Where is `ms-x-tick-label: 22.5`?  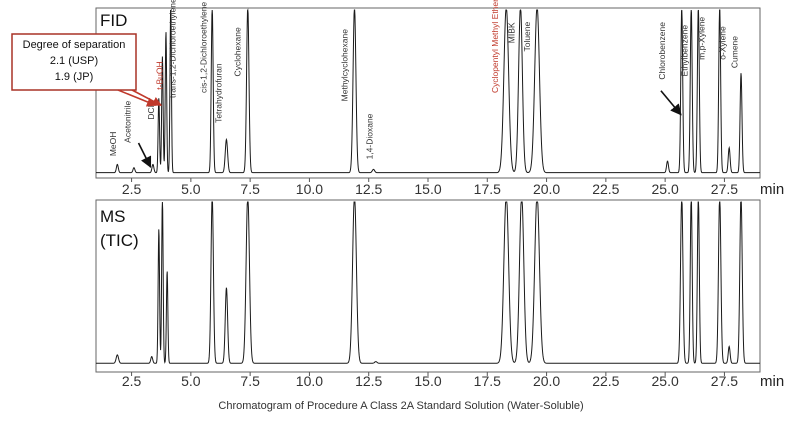
ms-x-tick-label: 22.5 is located at coordinates (605, 381).